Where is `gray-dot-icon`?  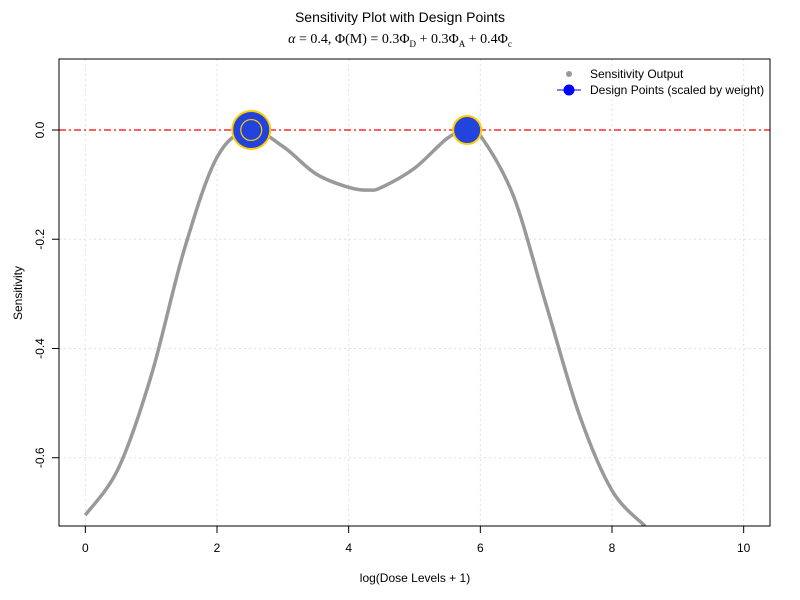 gray-dot-icon is located at coordinates (571, 74).